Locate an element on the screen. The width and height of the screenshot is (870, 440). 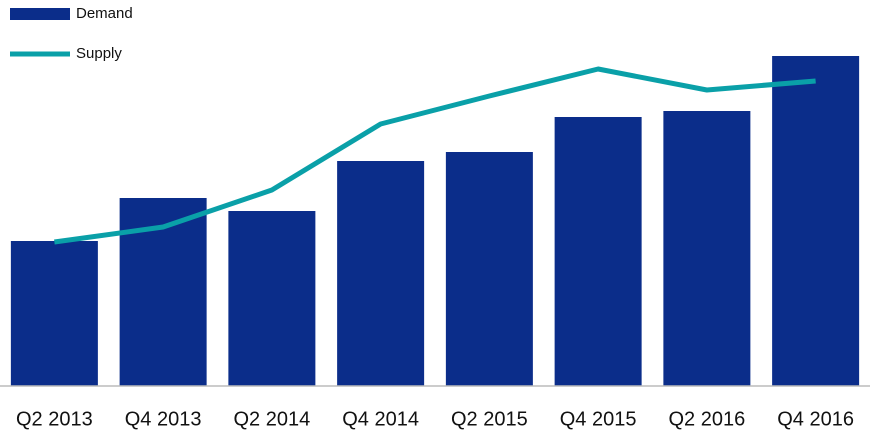
legend-label: Demand is located at coordinates (104, 13).